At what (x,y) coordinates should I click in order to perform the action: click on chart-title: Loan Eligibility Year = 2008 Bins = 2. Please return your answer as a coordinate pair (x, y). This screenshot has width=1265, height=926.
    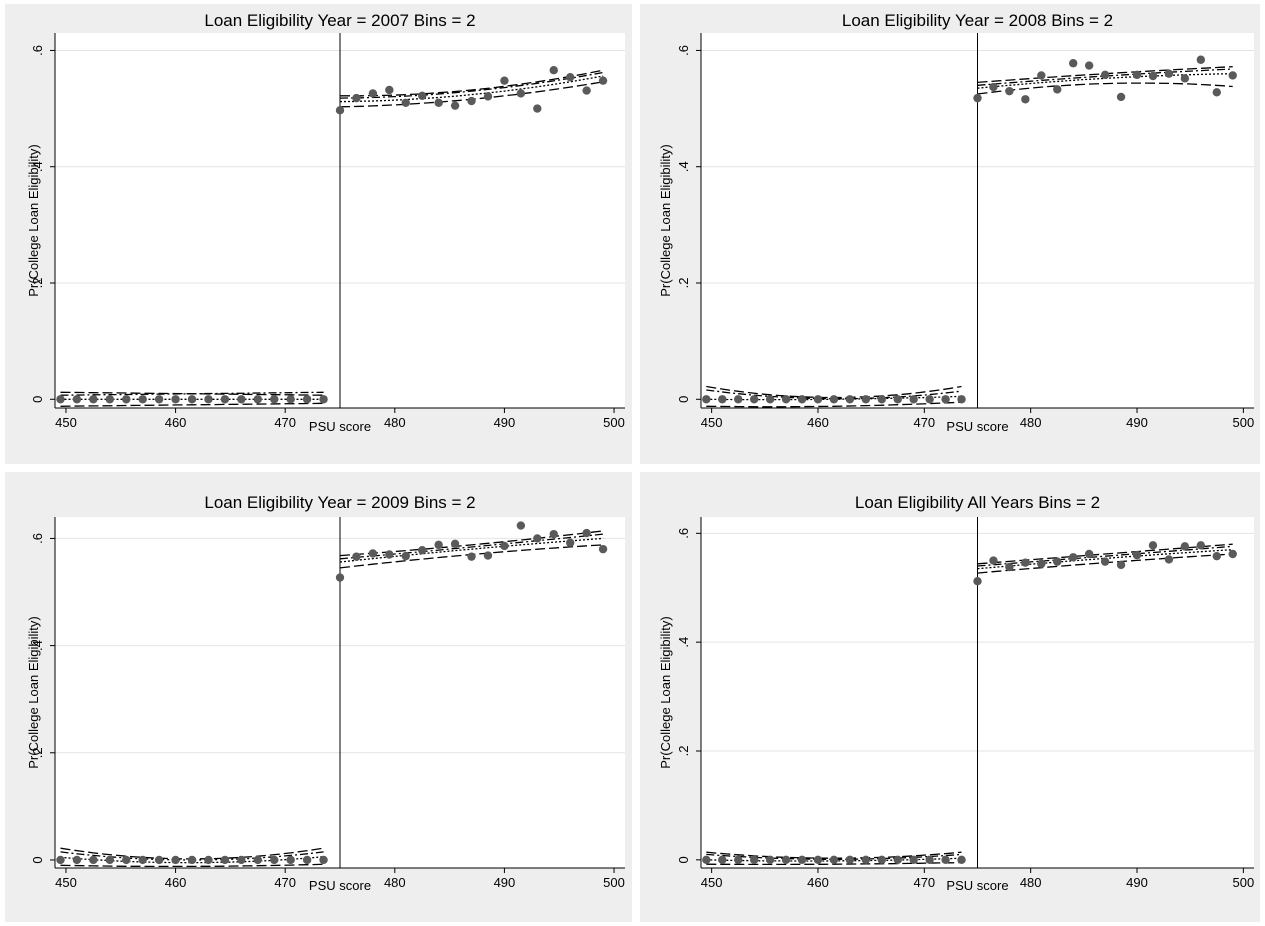
    Looking at the image, I should click on (977, 20).